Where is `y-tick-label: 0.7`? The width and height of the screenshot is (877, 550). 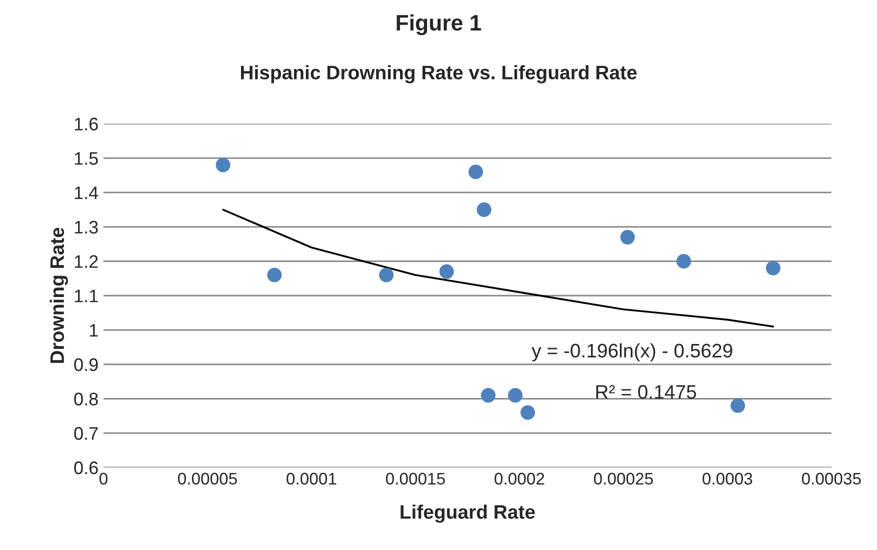
y-tick-label: 0.7 is located at coordinates (86, 433).